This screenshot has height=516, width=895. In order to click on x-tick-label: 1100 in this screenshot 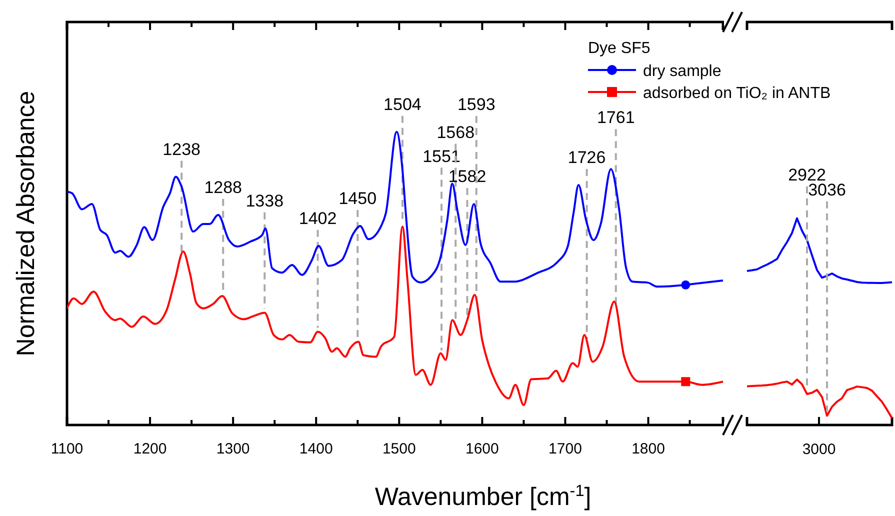, I will do `click(67, 449)`.